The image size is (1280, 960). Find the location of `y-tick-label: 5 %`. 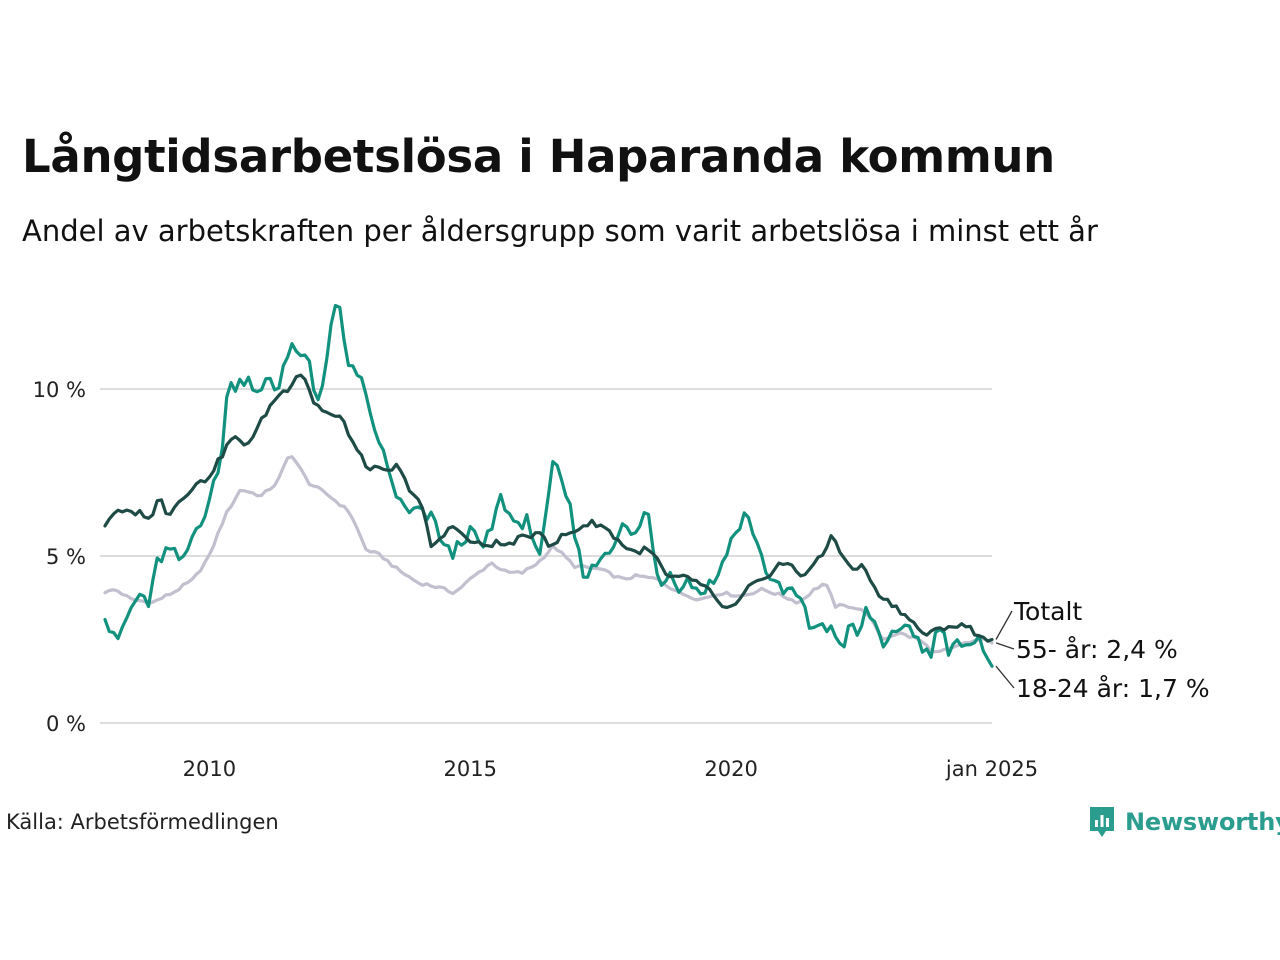

y-tick-label: 5 % is located at coordinates (66, 557).